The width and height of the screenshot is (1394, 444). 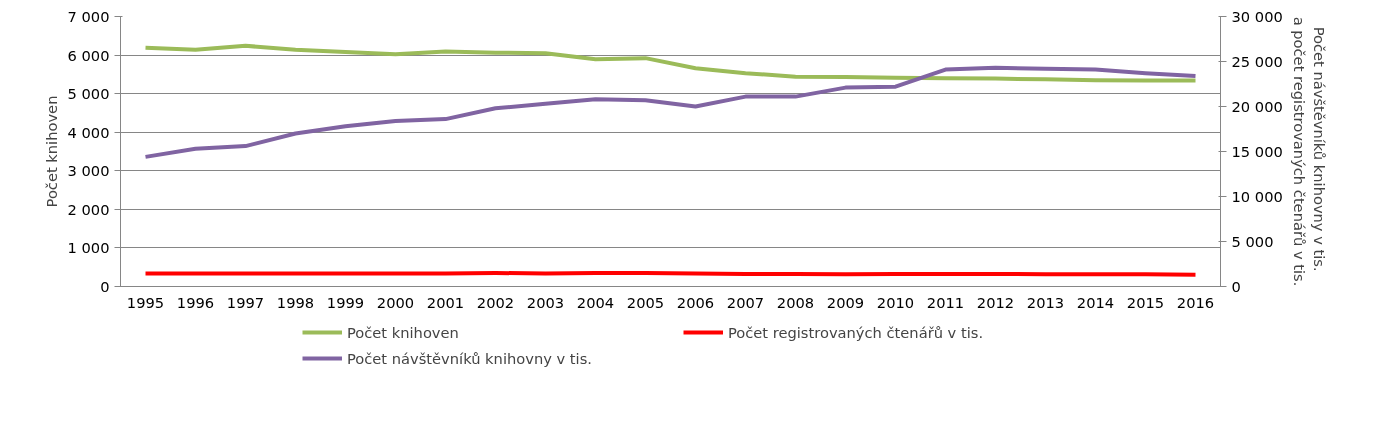 I want to click on x-tick-label: 2014, so click(x=1095, y=302).